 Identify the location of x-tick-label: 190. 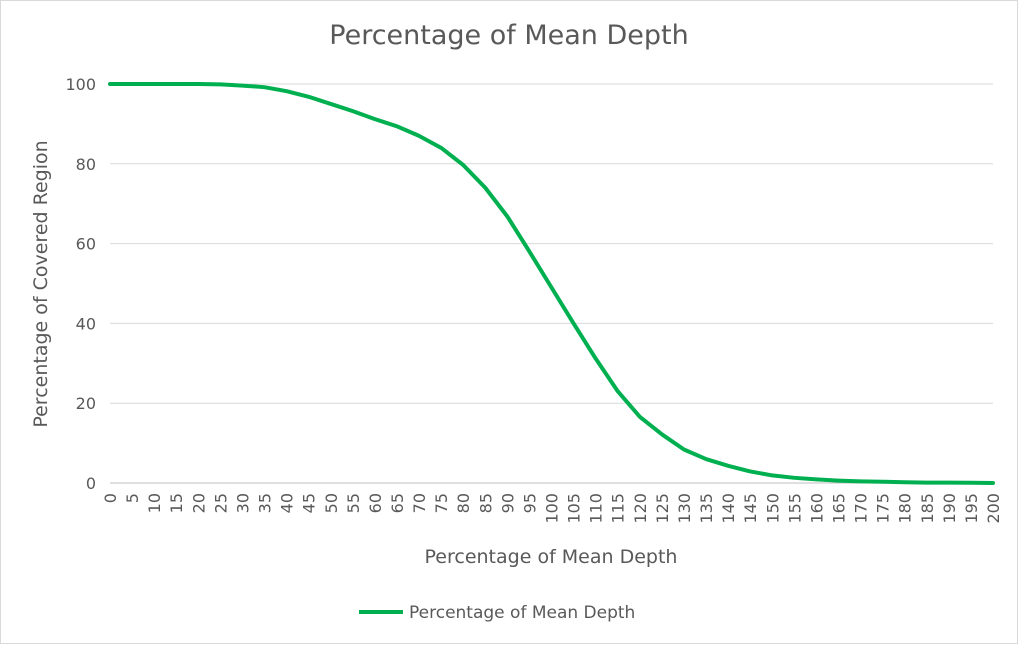
(949, 508).